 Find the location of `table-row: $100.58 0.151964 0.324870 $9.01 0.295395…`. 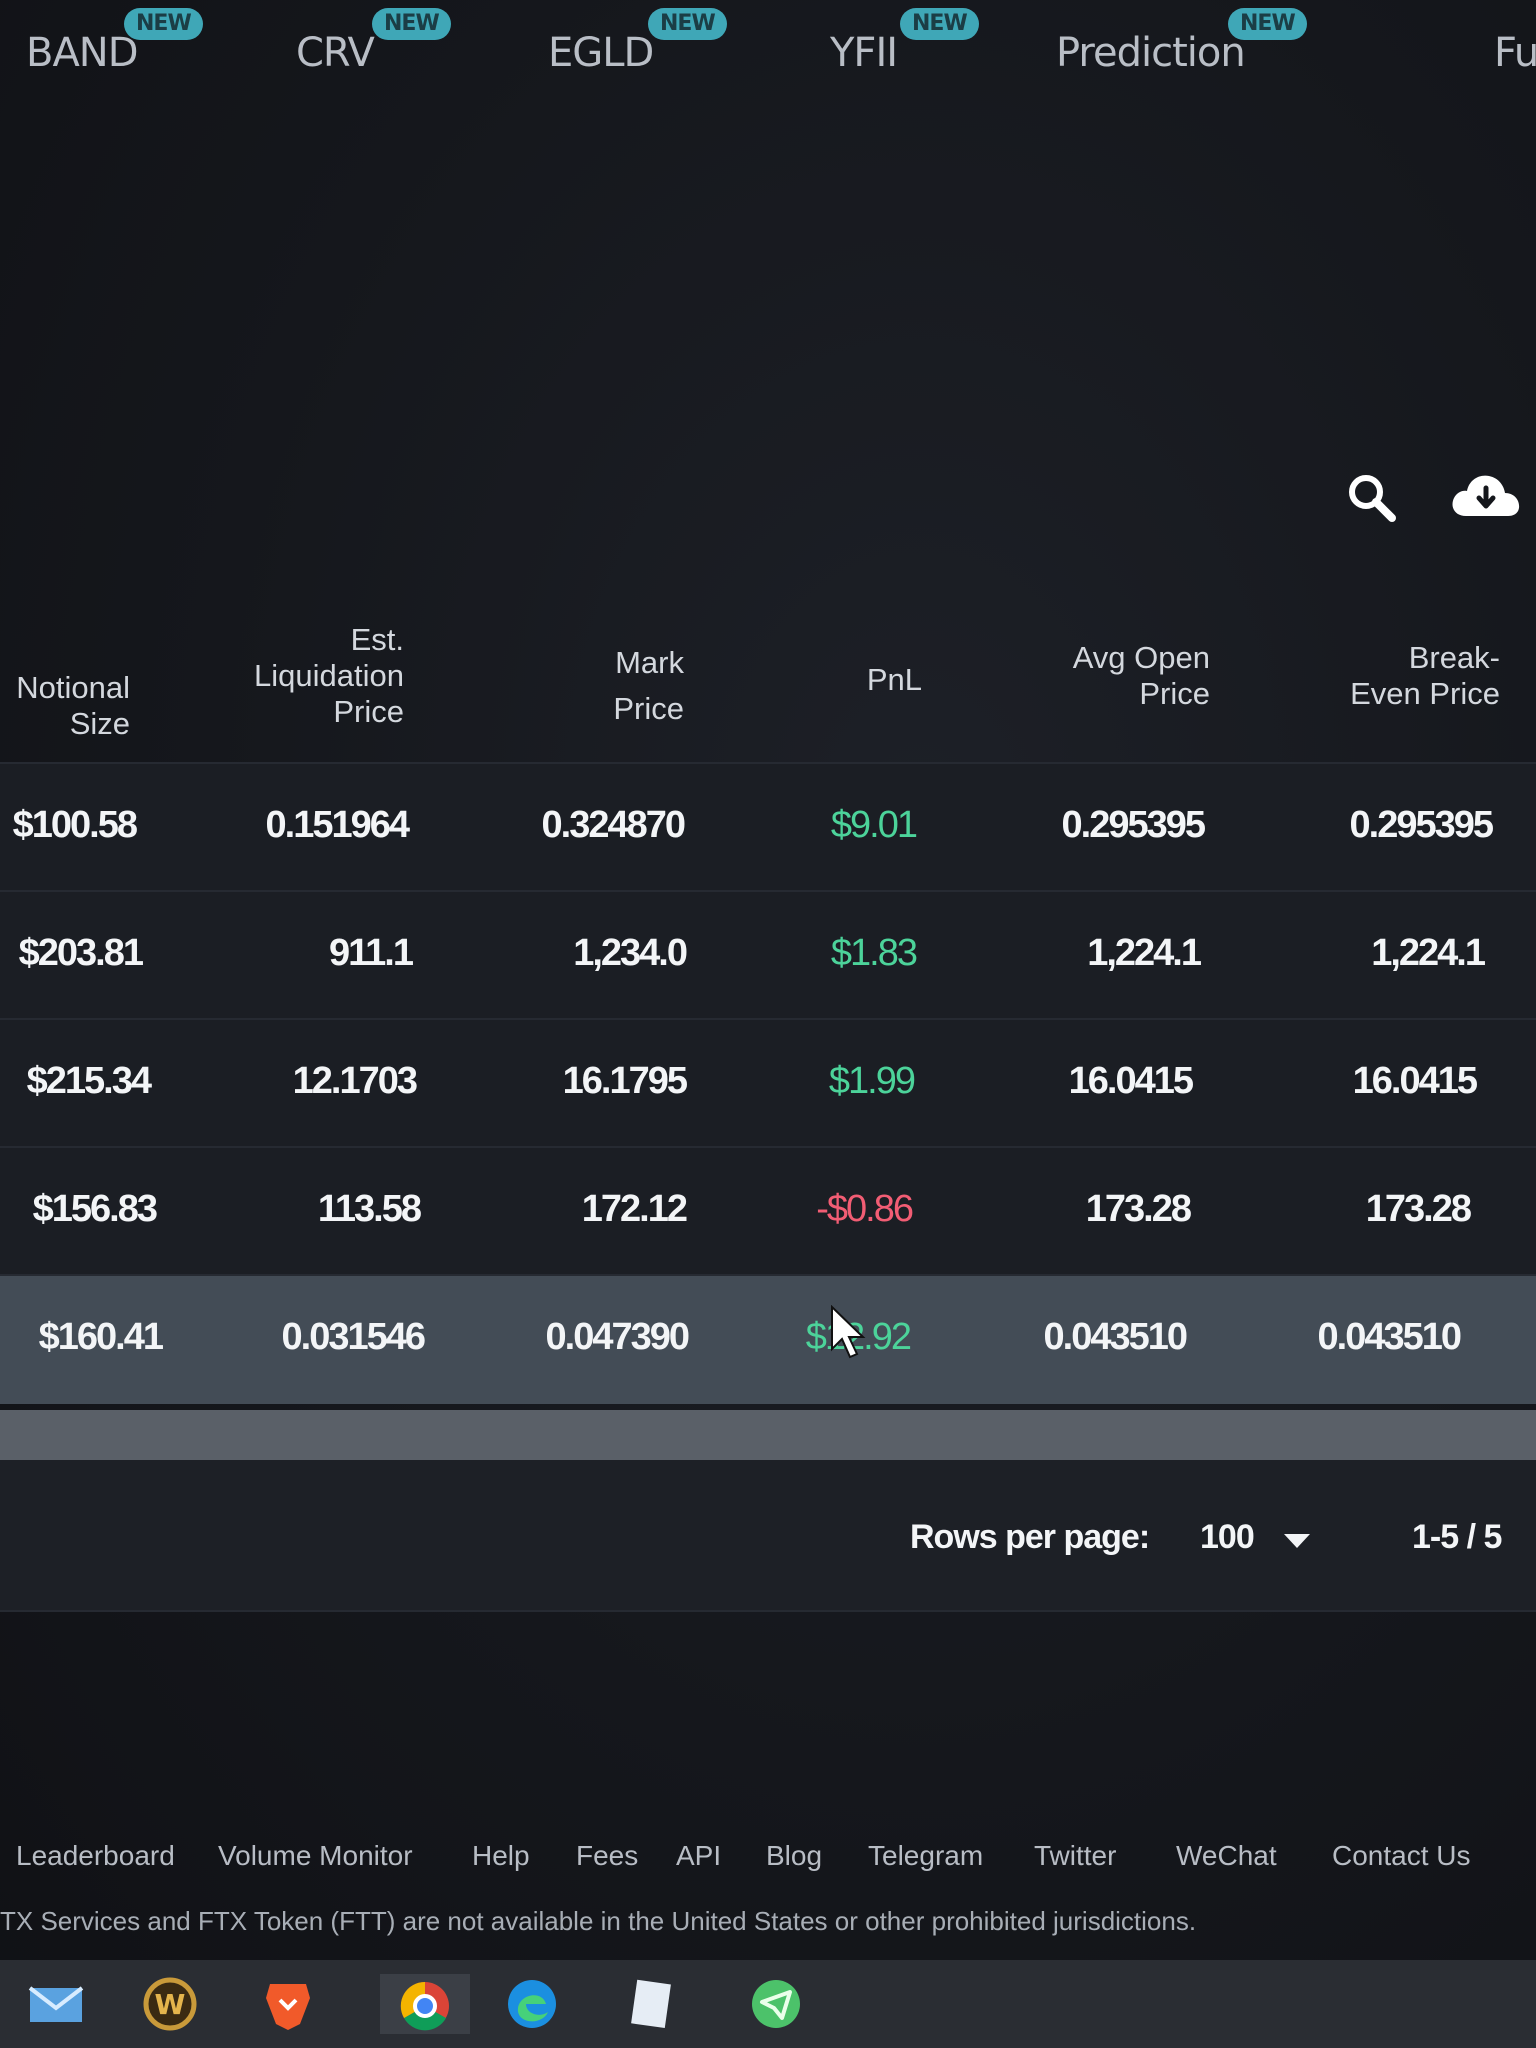

table-row: $100.58 0.151964 0.324870 $9.01 0.295395… is located at coordinates (768, 827).